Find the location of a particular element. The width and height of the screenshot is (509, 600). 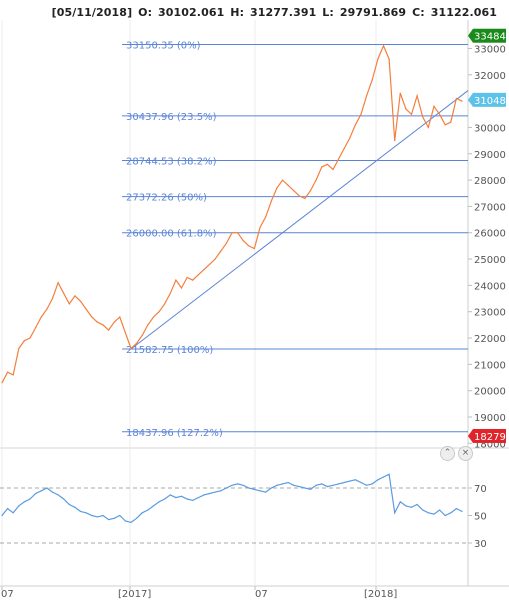

collapse-panel-icon: ⌃ is located at coordinates (447, 453).